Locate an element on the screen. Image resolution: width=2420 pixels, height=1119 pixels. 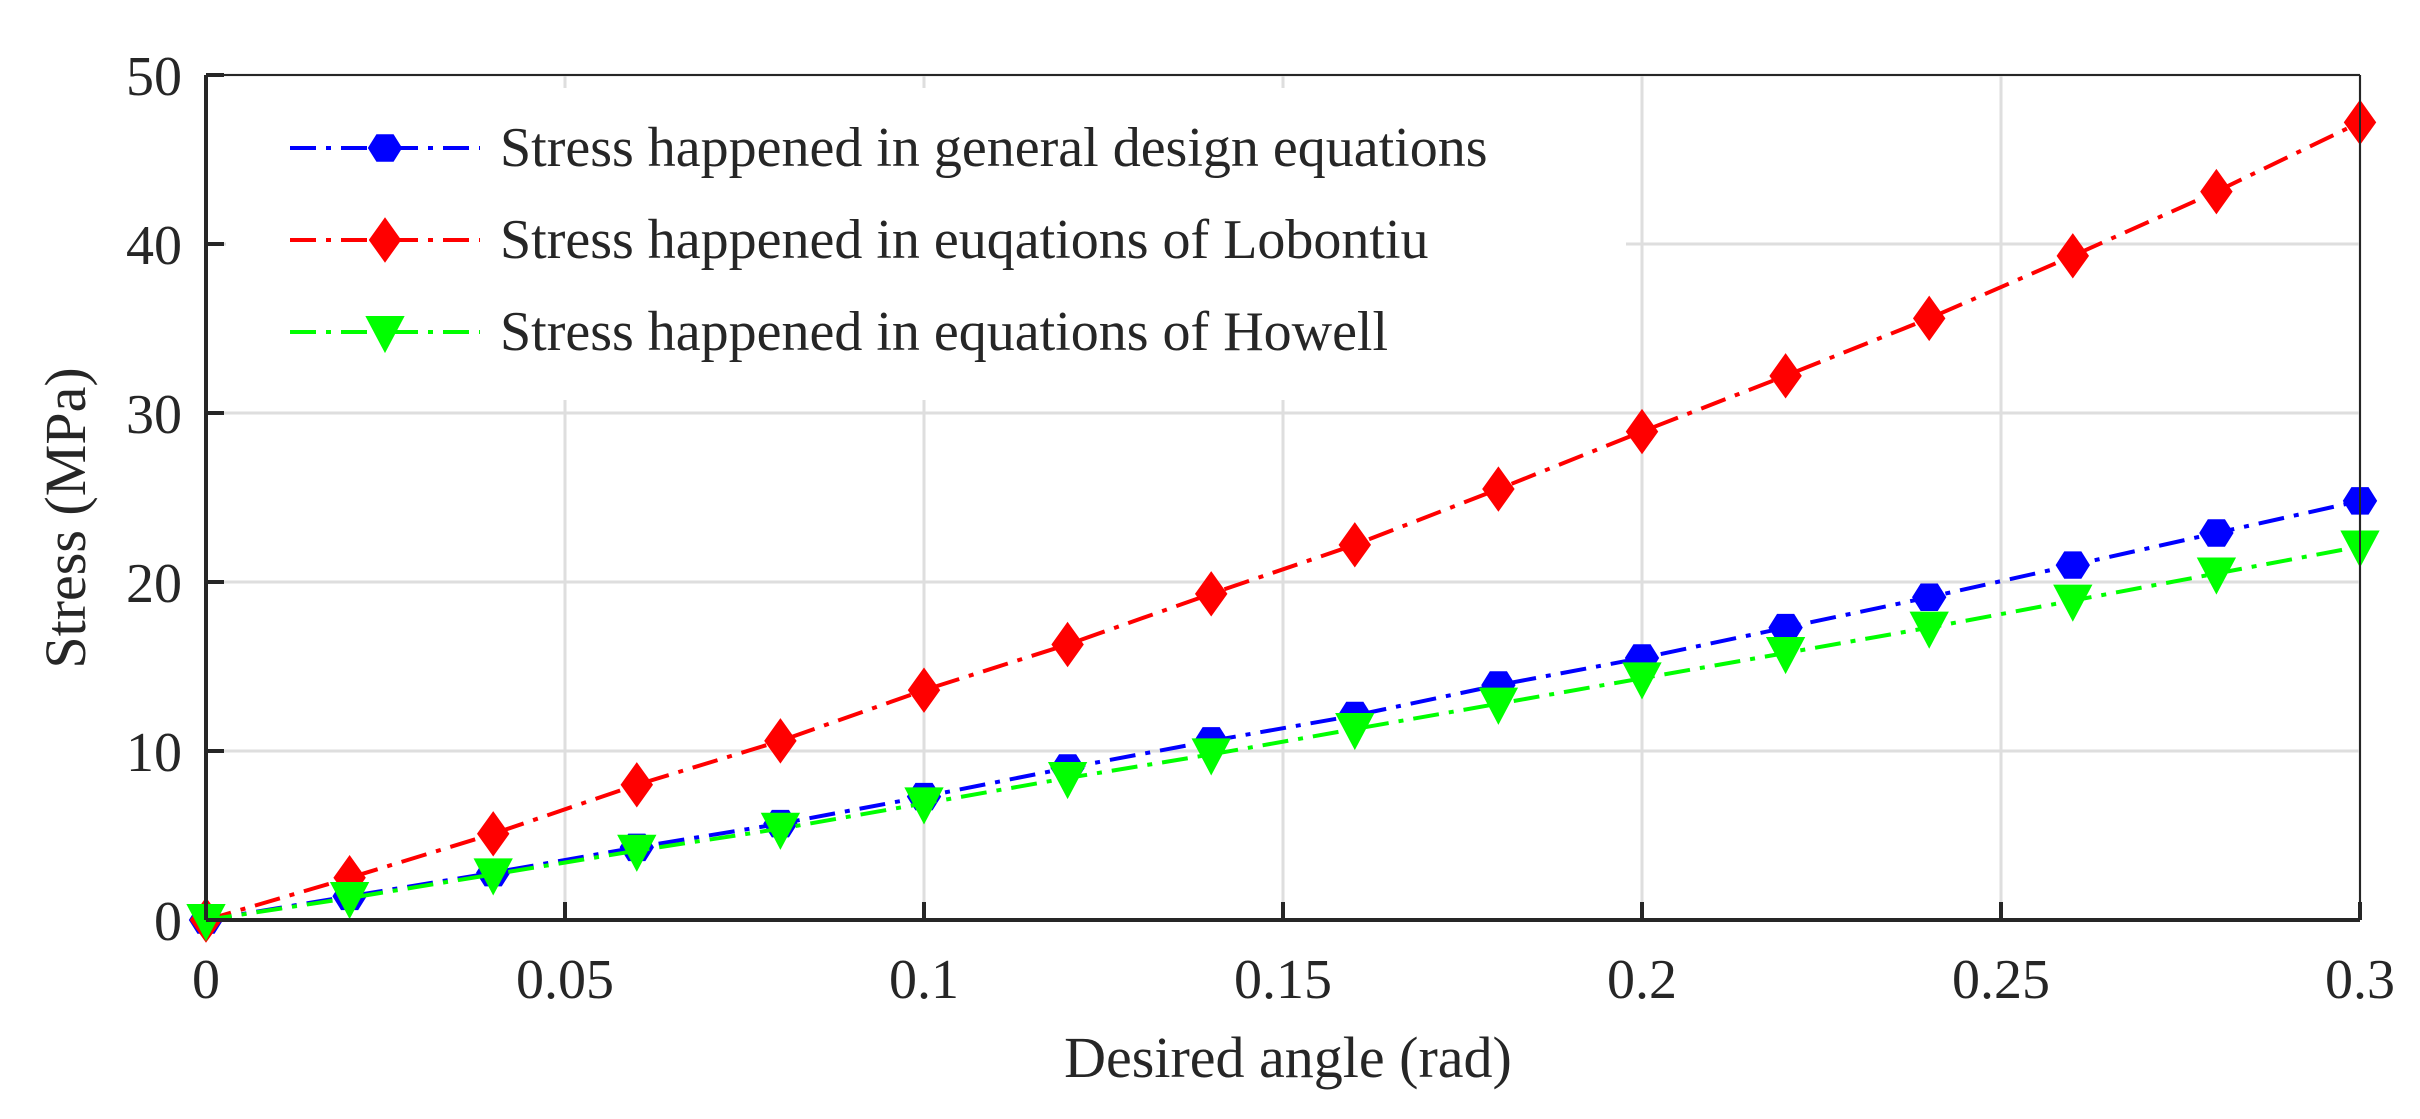
legend-marker-general-design is located at coordinates (385, 148).